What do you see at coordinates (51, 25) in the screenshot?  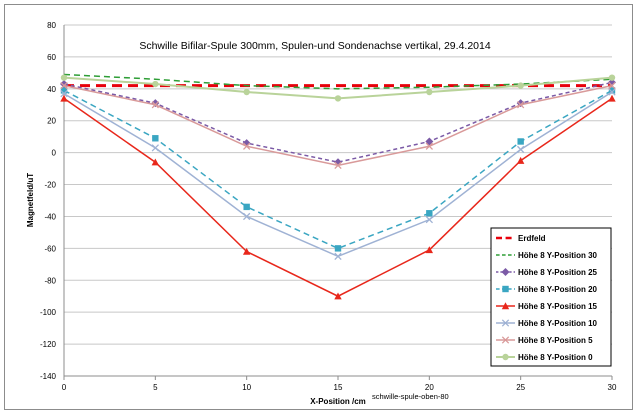 I see `y-tick-label: 80` at bounding box center [51, 25].